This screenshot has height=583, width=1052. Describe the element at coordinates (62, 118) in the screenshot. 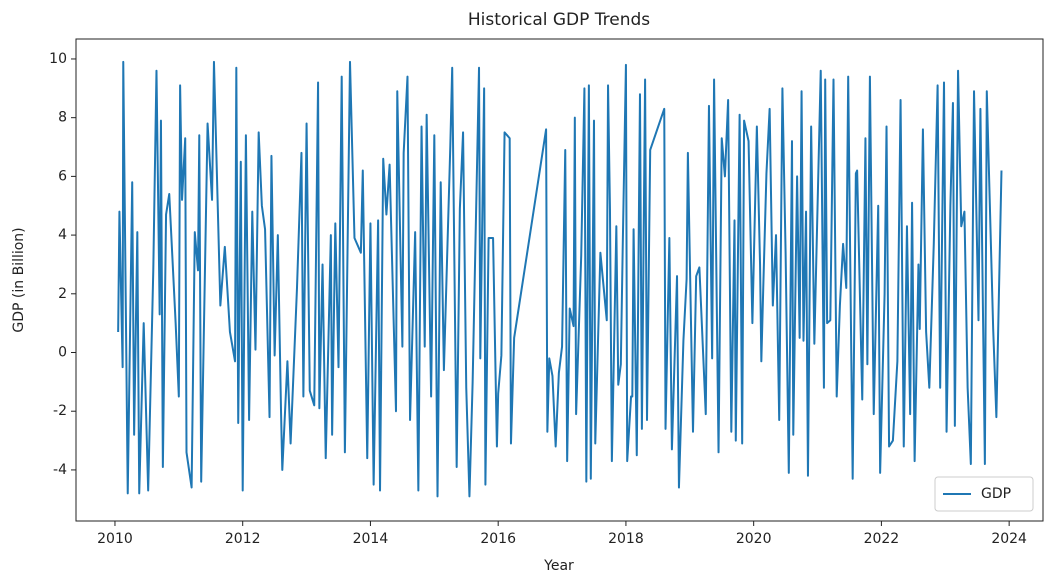

I see `y-tick-label: 8` at that location.